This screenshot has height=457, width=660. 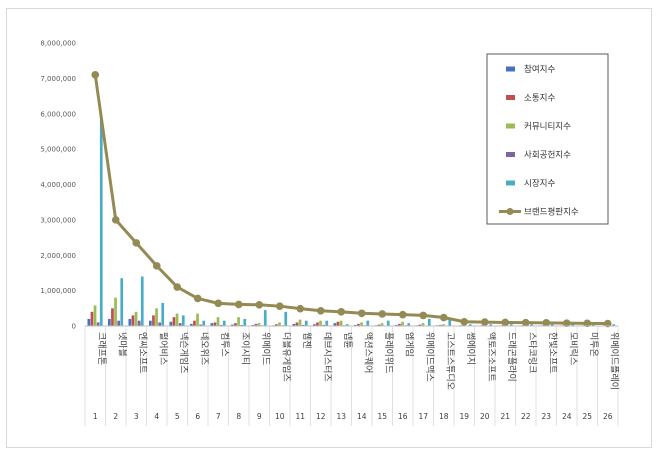 I want to click on rank-label-26: 26, so click(x=608, y=416).